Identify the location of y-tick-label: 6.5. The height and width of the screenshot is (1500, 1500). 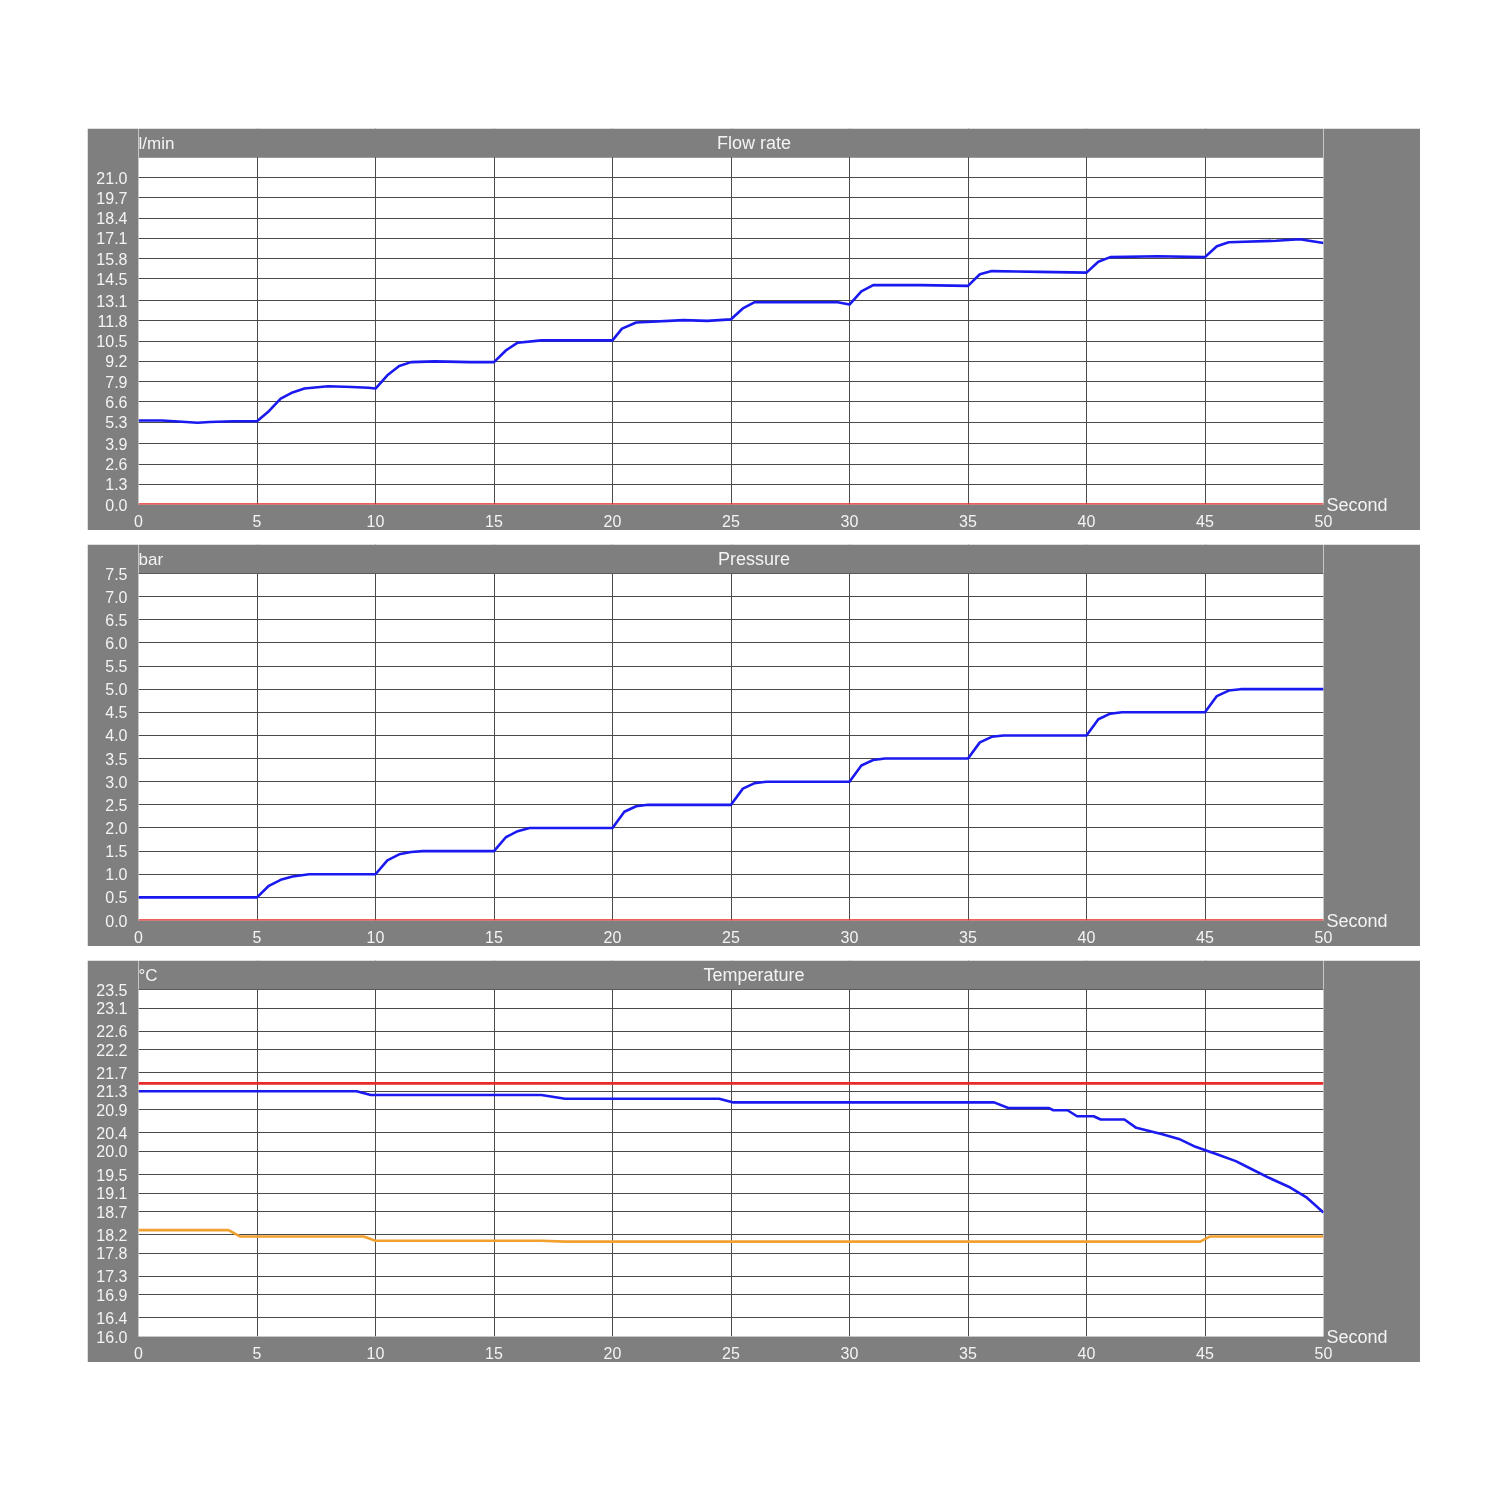
(116, 620).